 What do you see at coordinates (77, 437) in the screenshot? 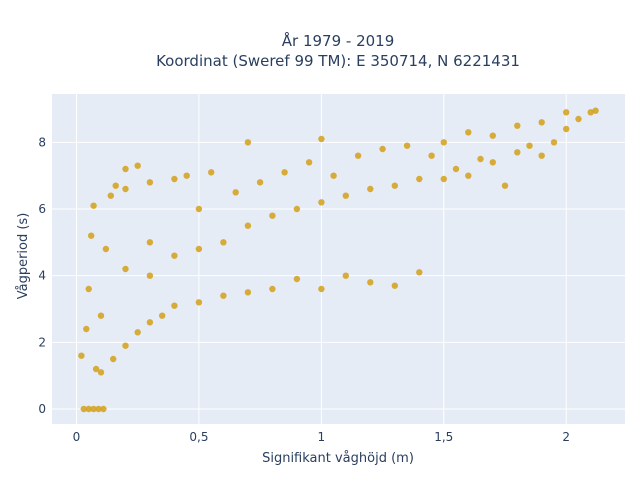
I see `x-tick-label: 0` at bounding box center [77, 437].